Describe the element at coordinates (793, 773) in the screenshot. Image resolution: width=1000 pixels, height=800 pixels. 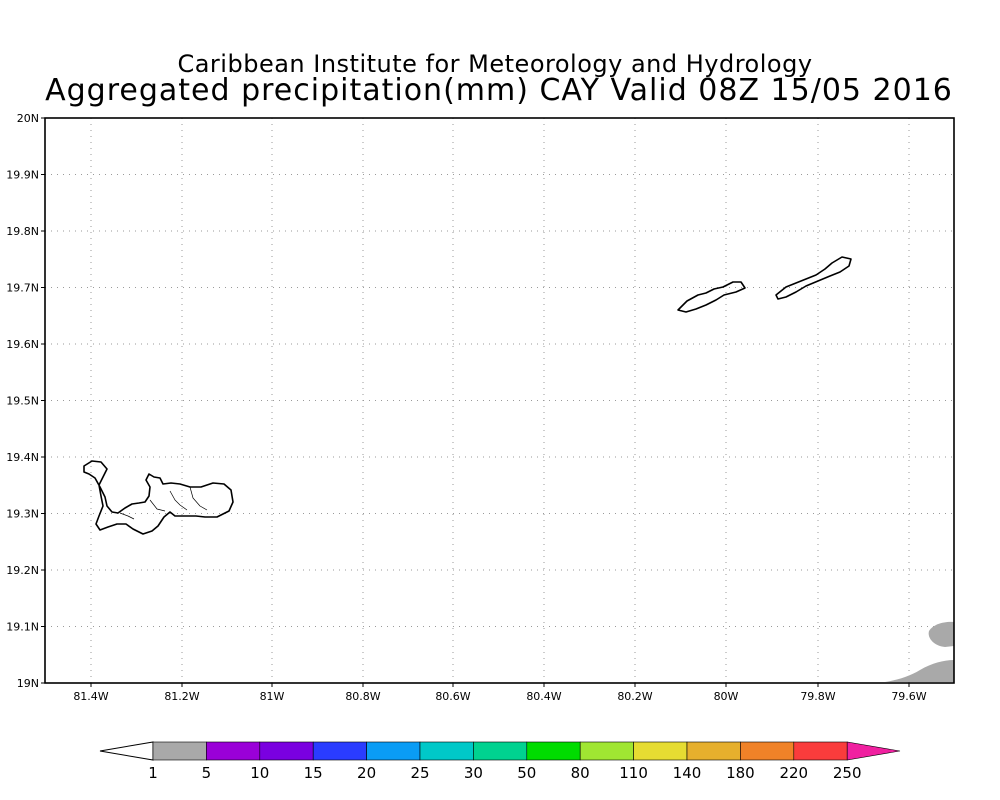
I see `colorbar-label: 220` at that location.